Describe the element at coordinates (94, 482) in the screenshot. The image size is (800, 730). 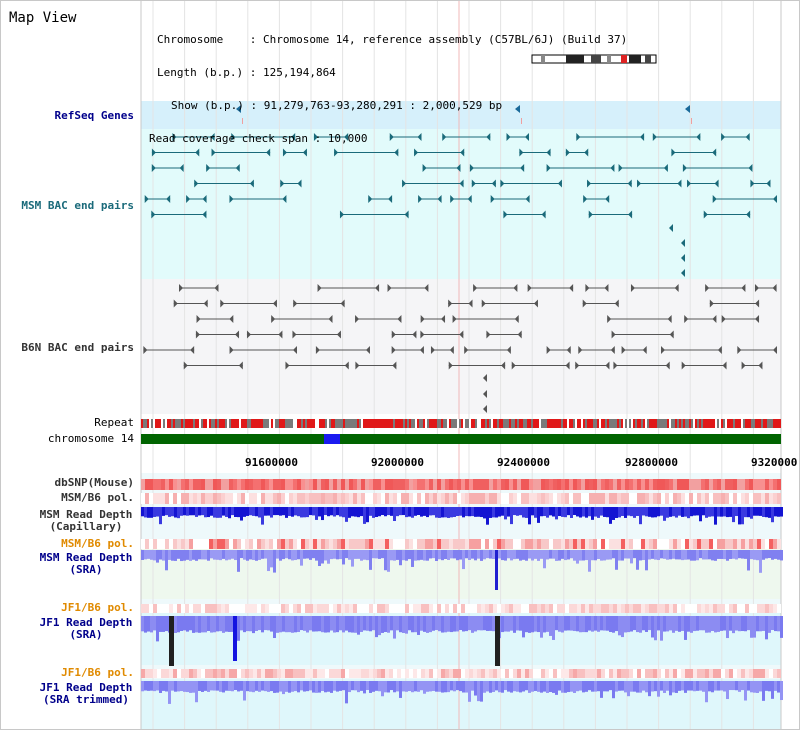
I see `dbsnp-label: dbSNP(Mouse)` at that location.